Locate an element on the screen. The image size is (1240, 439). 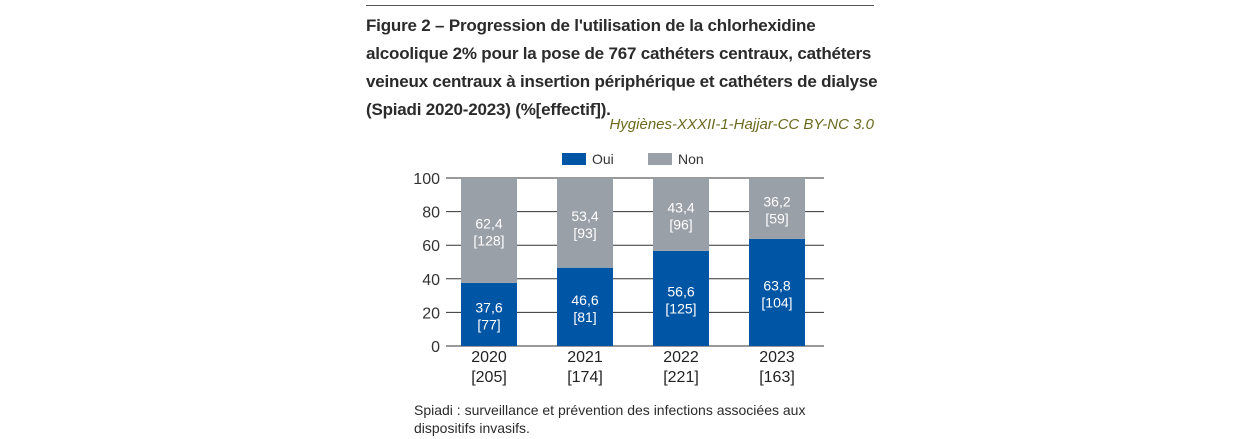
x-tick-label-2022: 2022 is located at coordinates (681, 357).